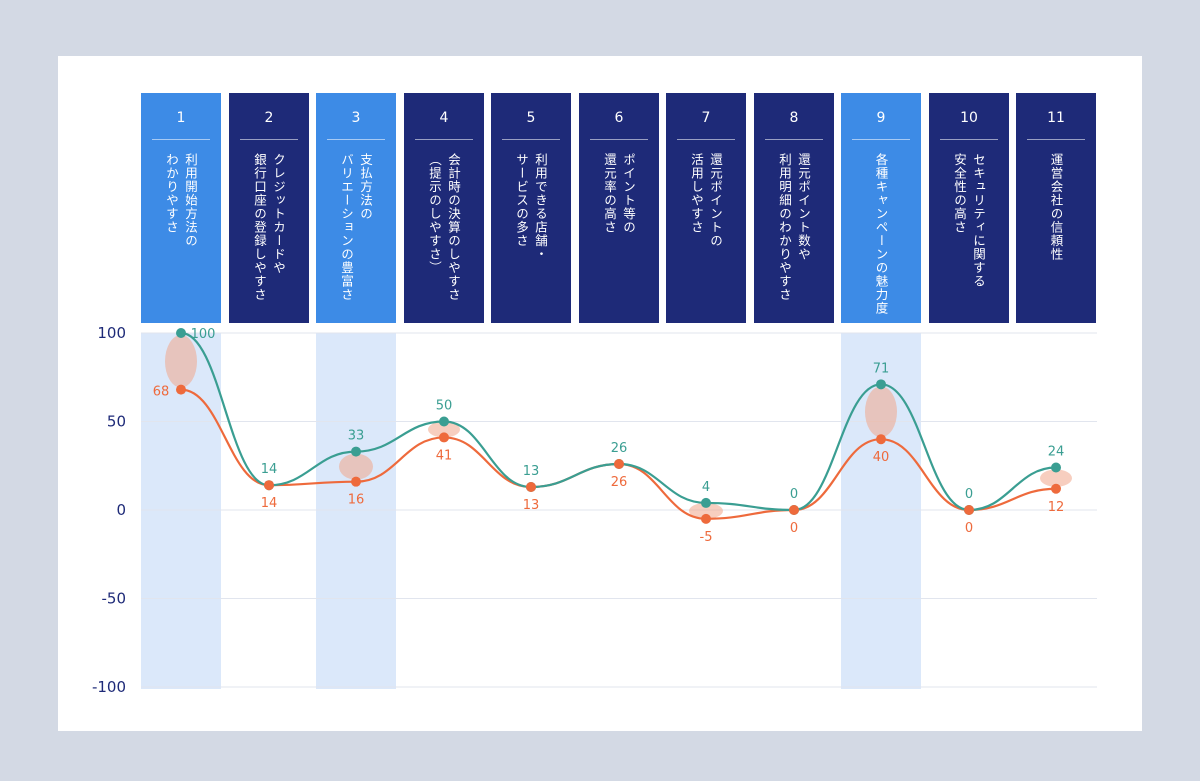 The image size is (1200, 781). Describe the element at coordinates (1056, 452) in the screenshot. I see `data-label: 24` at that location.